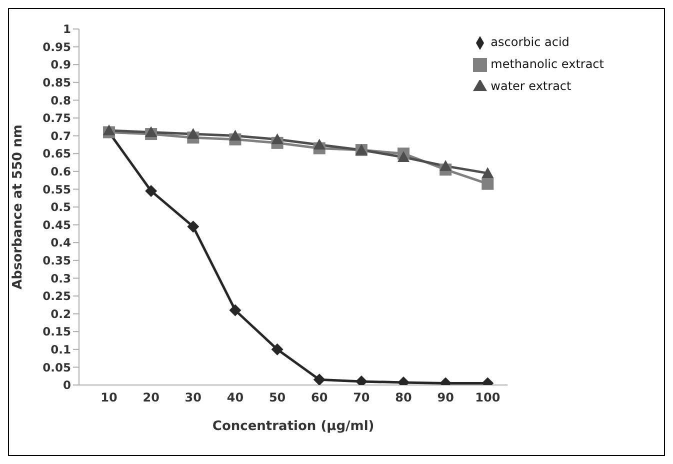 Image resolution: width=673 pixels, height=464 pixels. What do you see at coordinates (56, 367) in the screenshot?
I see `y-tick-label: 0.05` at bounding box center [56, 367].